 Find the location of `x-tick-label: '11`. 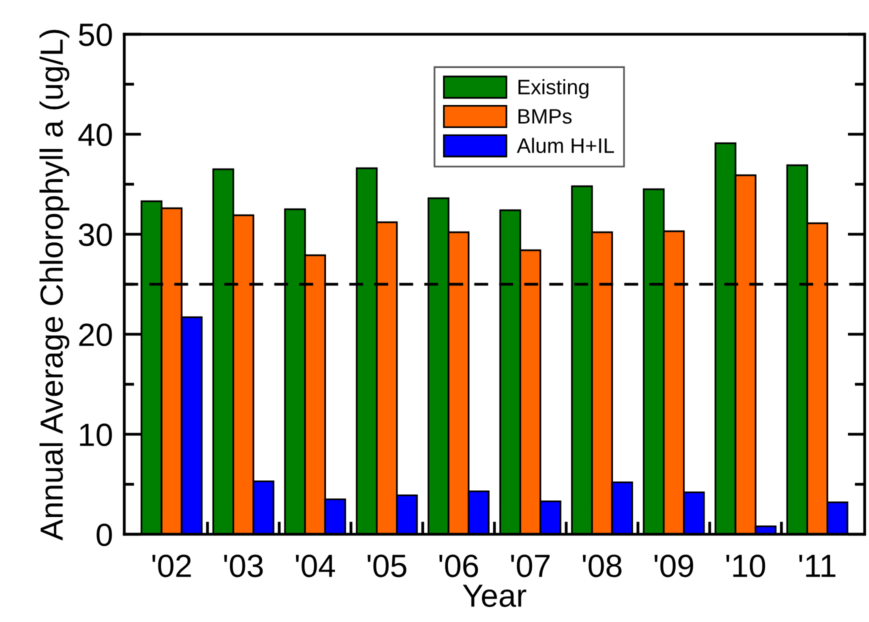

x-tick-label: '11 is located at coordinates (817, 565).